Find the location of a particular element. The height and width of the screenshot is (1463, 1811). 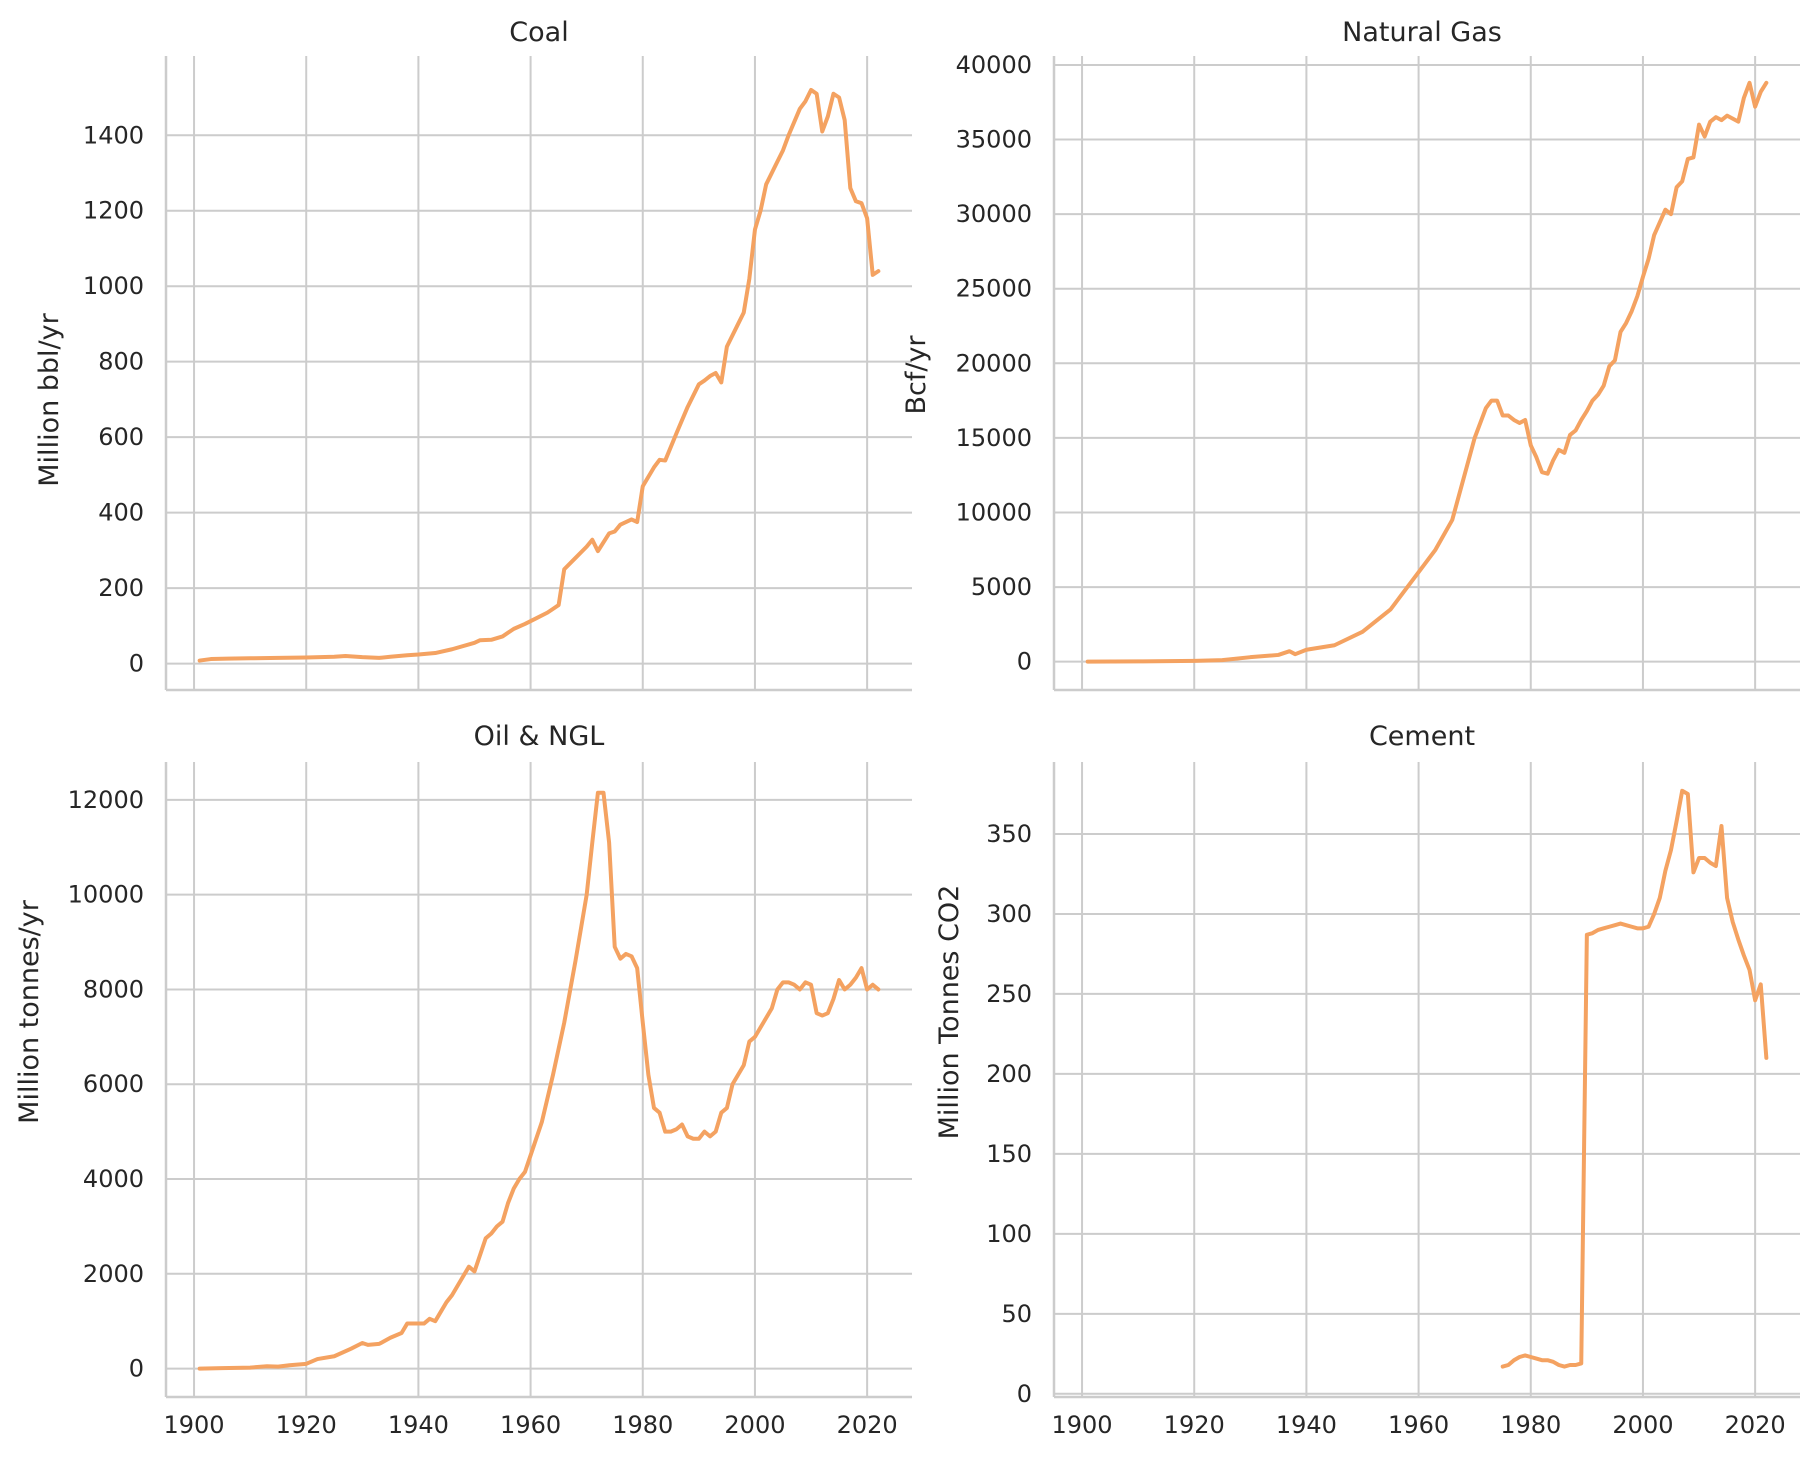

natural-gas-title: Natural Gas is located at coordinates (1422, 32).